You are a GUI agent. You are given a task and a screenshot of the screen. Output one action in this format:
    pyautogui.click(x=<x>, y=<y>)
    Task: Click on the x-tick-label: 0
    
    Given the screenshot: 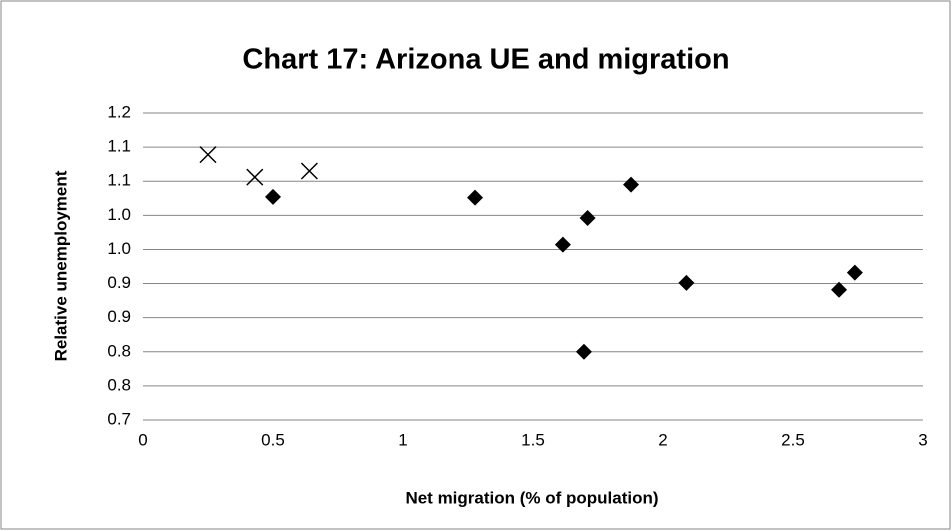 What is the action you would take?
    pyautogui.click(x=142, y=439)
    